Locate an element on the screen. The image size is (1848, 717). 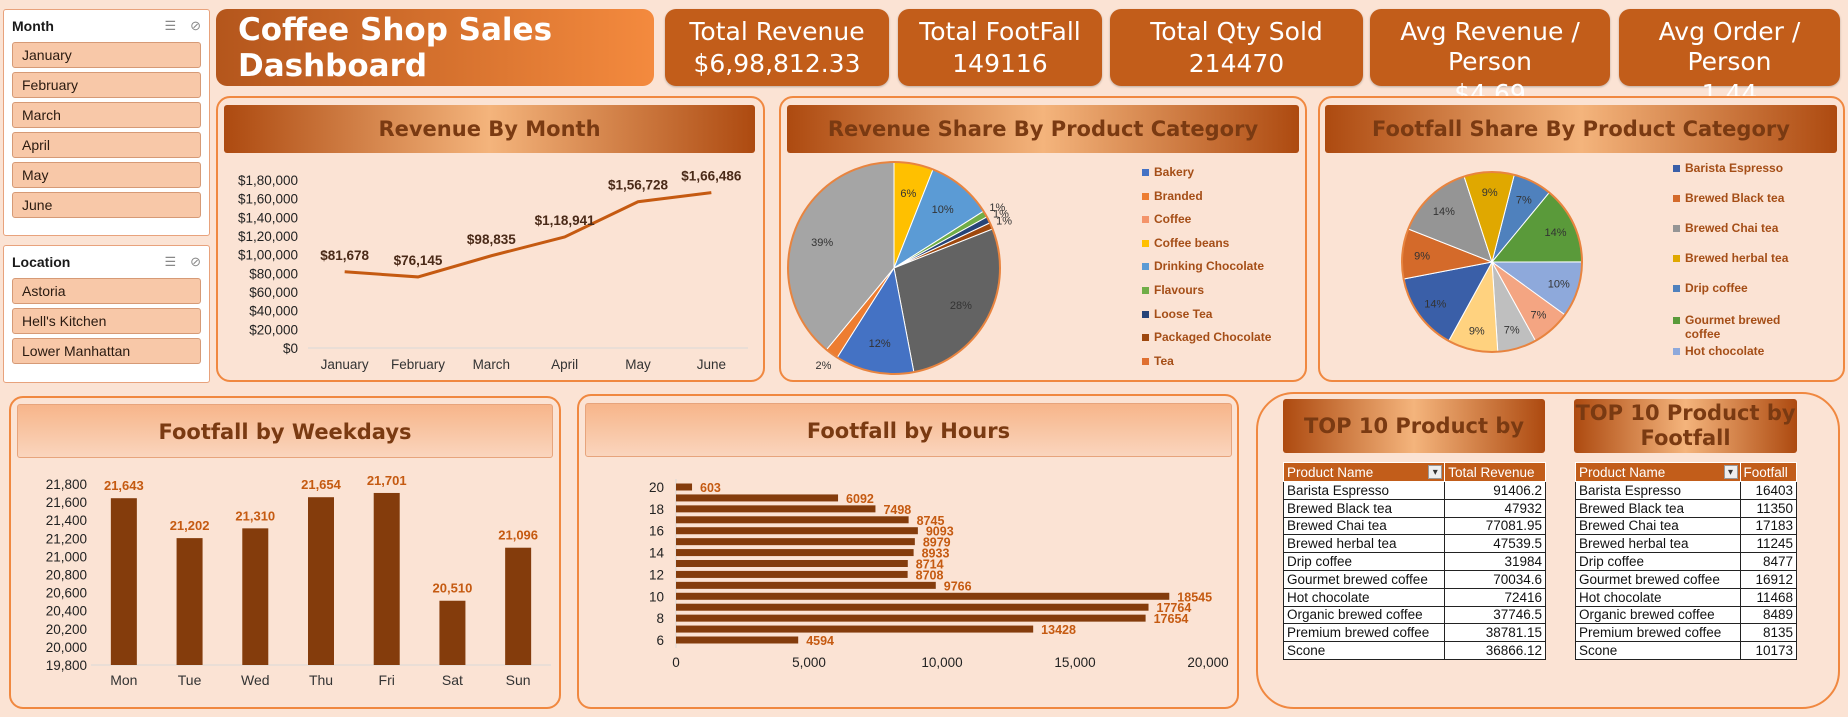
data-label: 8708 is located at coordinates (930, 575).